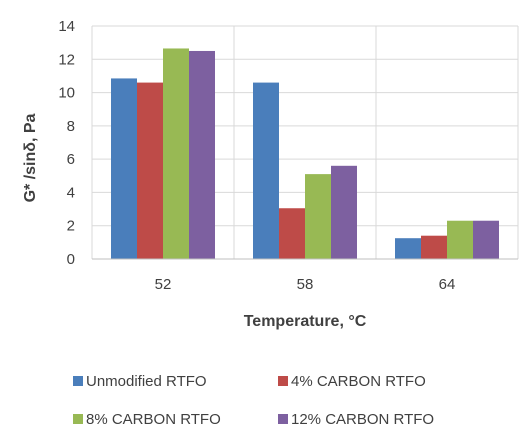 This screenshot has height=439, width=521. I want to click on legend-label: 12% CARBON RTFO, so click(362, 419).